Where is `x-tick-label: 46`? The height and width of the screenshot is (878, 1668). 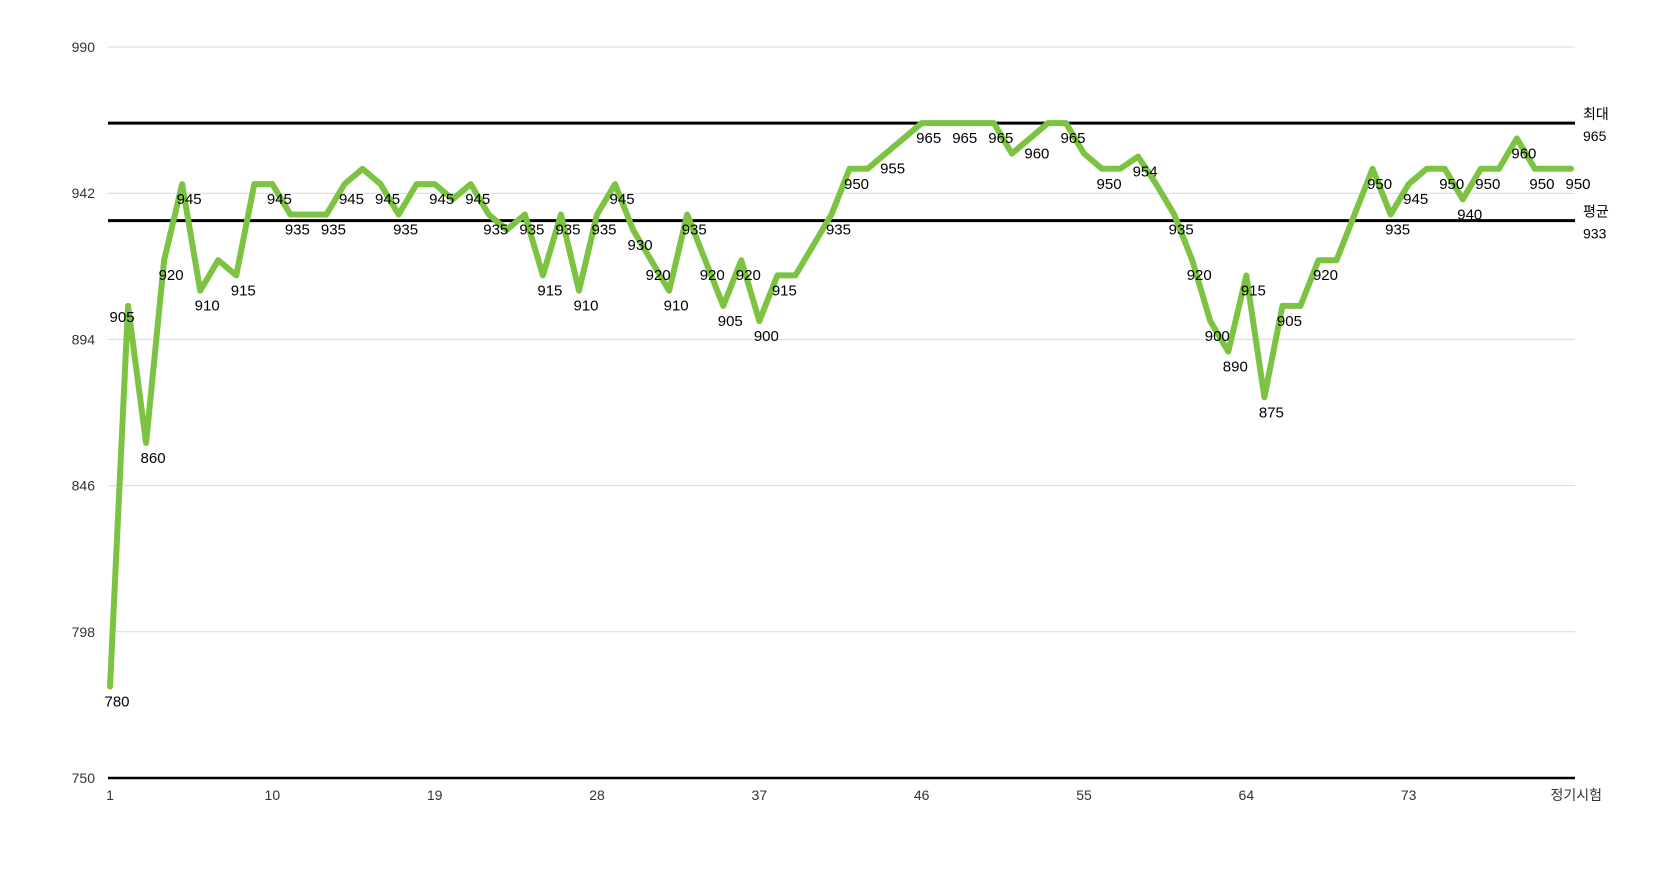 x-tick-label: 46 is located at coordinates (922, 795).